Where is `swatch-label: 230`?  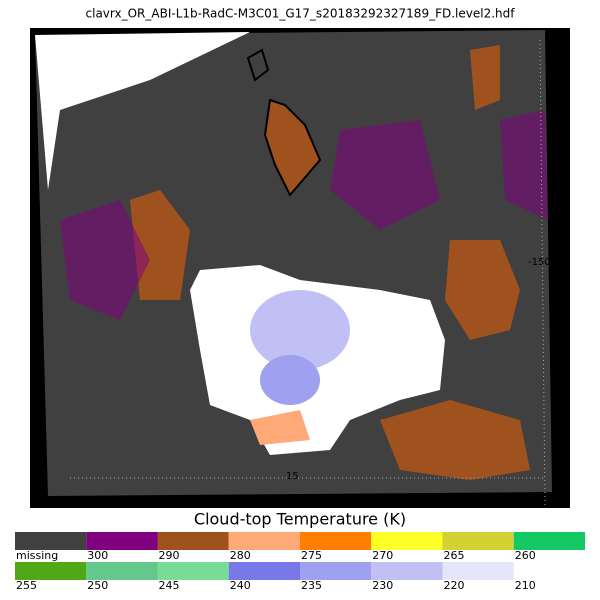
swatch-label: 230 is located at coordinates (382, 585).